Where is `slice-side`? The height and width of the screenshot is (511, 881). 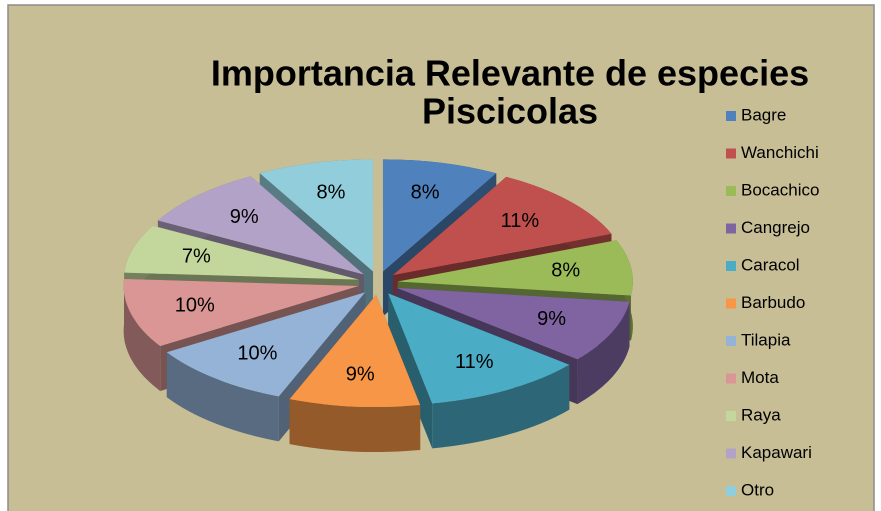
slice-side is located at coordinates (410, 371).